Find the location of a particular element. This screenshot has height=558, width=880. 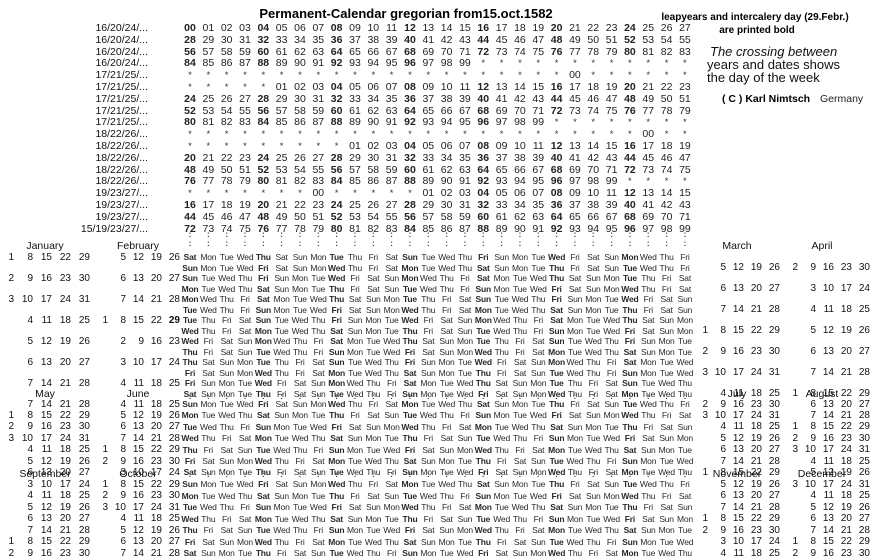

year-cell: 87 is located at coordinates (391, 181).